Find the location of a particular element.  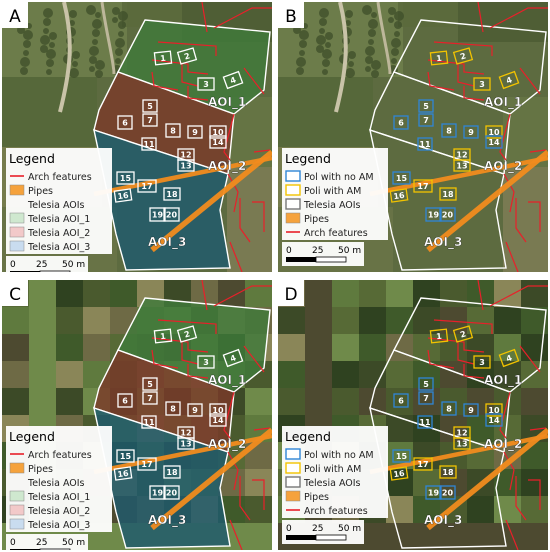

panel-letter: A is located at coordinates (15, 17).